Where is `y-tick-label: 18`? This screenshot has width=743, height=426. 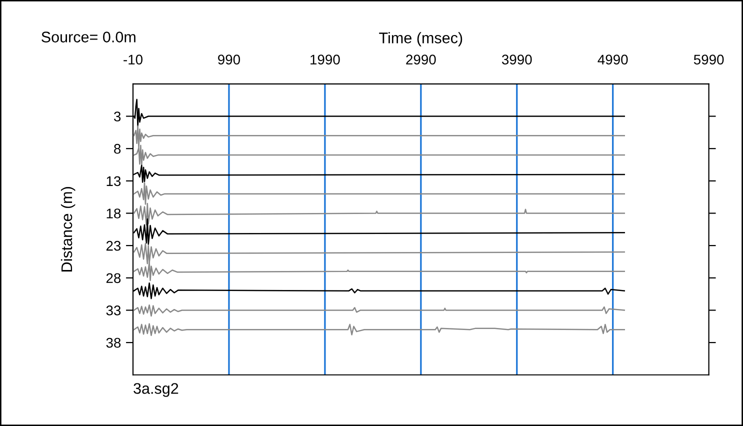
y-tick-label: 18 is located at coordinates (113, 213).